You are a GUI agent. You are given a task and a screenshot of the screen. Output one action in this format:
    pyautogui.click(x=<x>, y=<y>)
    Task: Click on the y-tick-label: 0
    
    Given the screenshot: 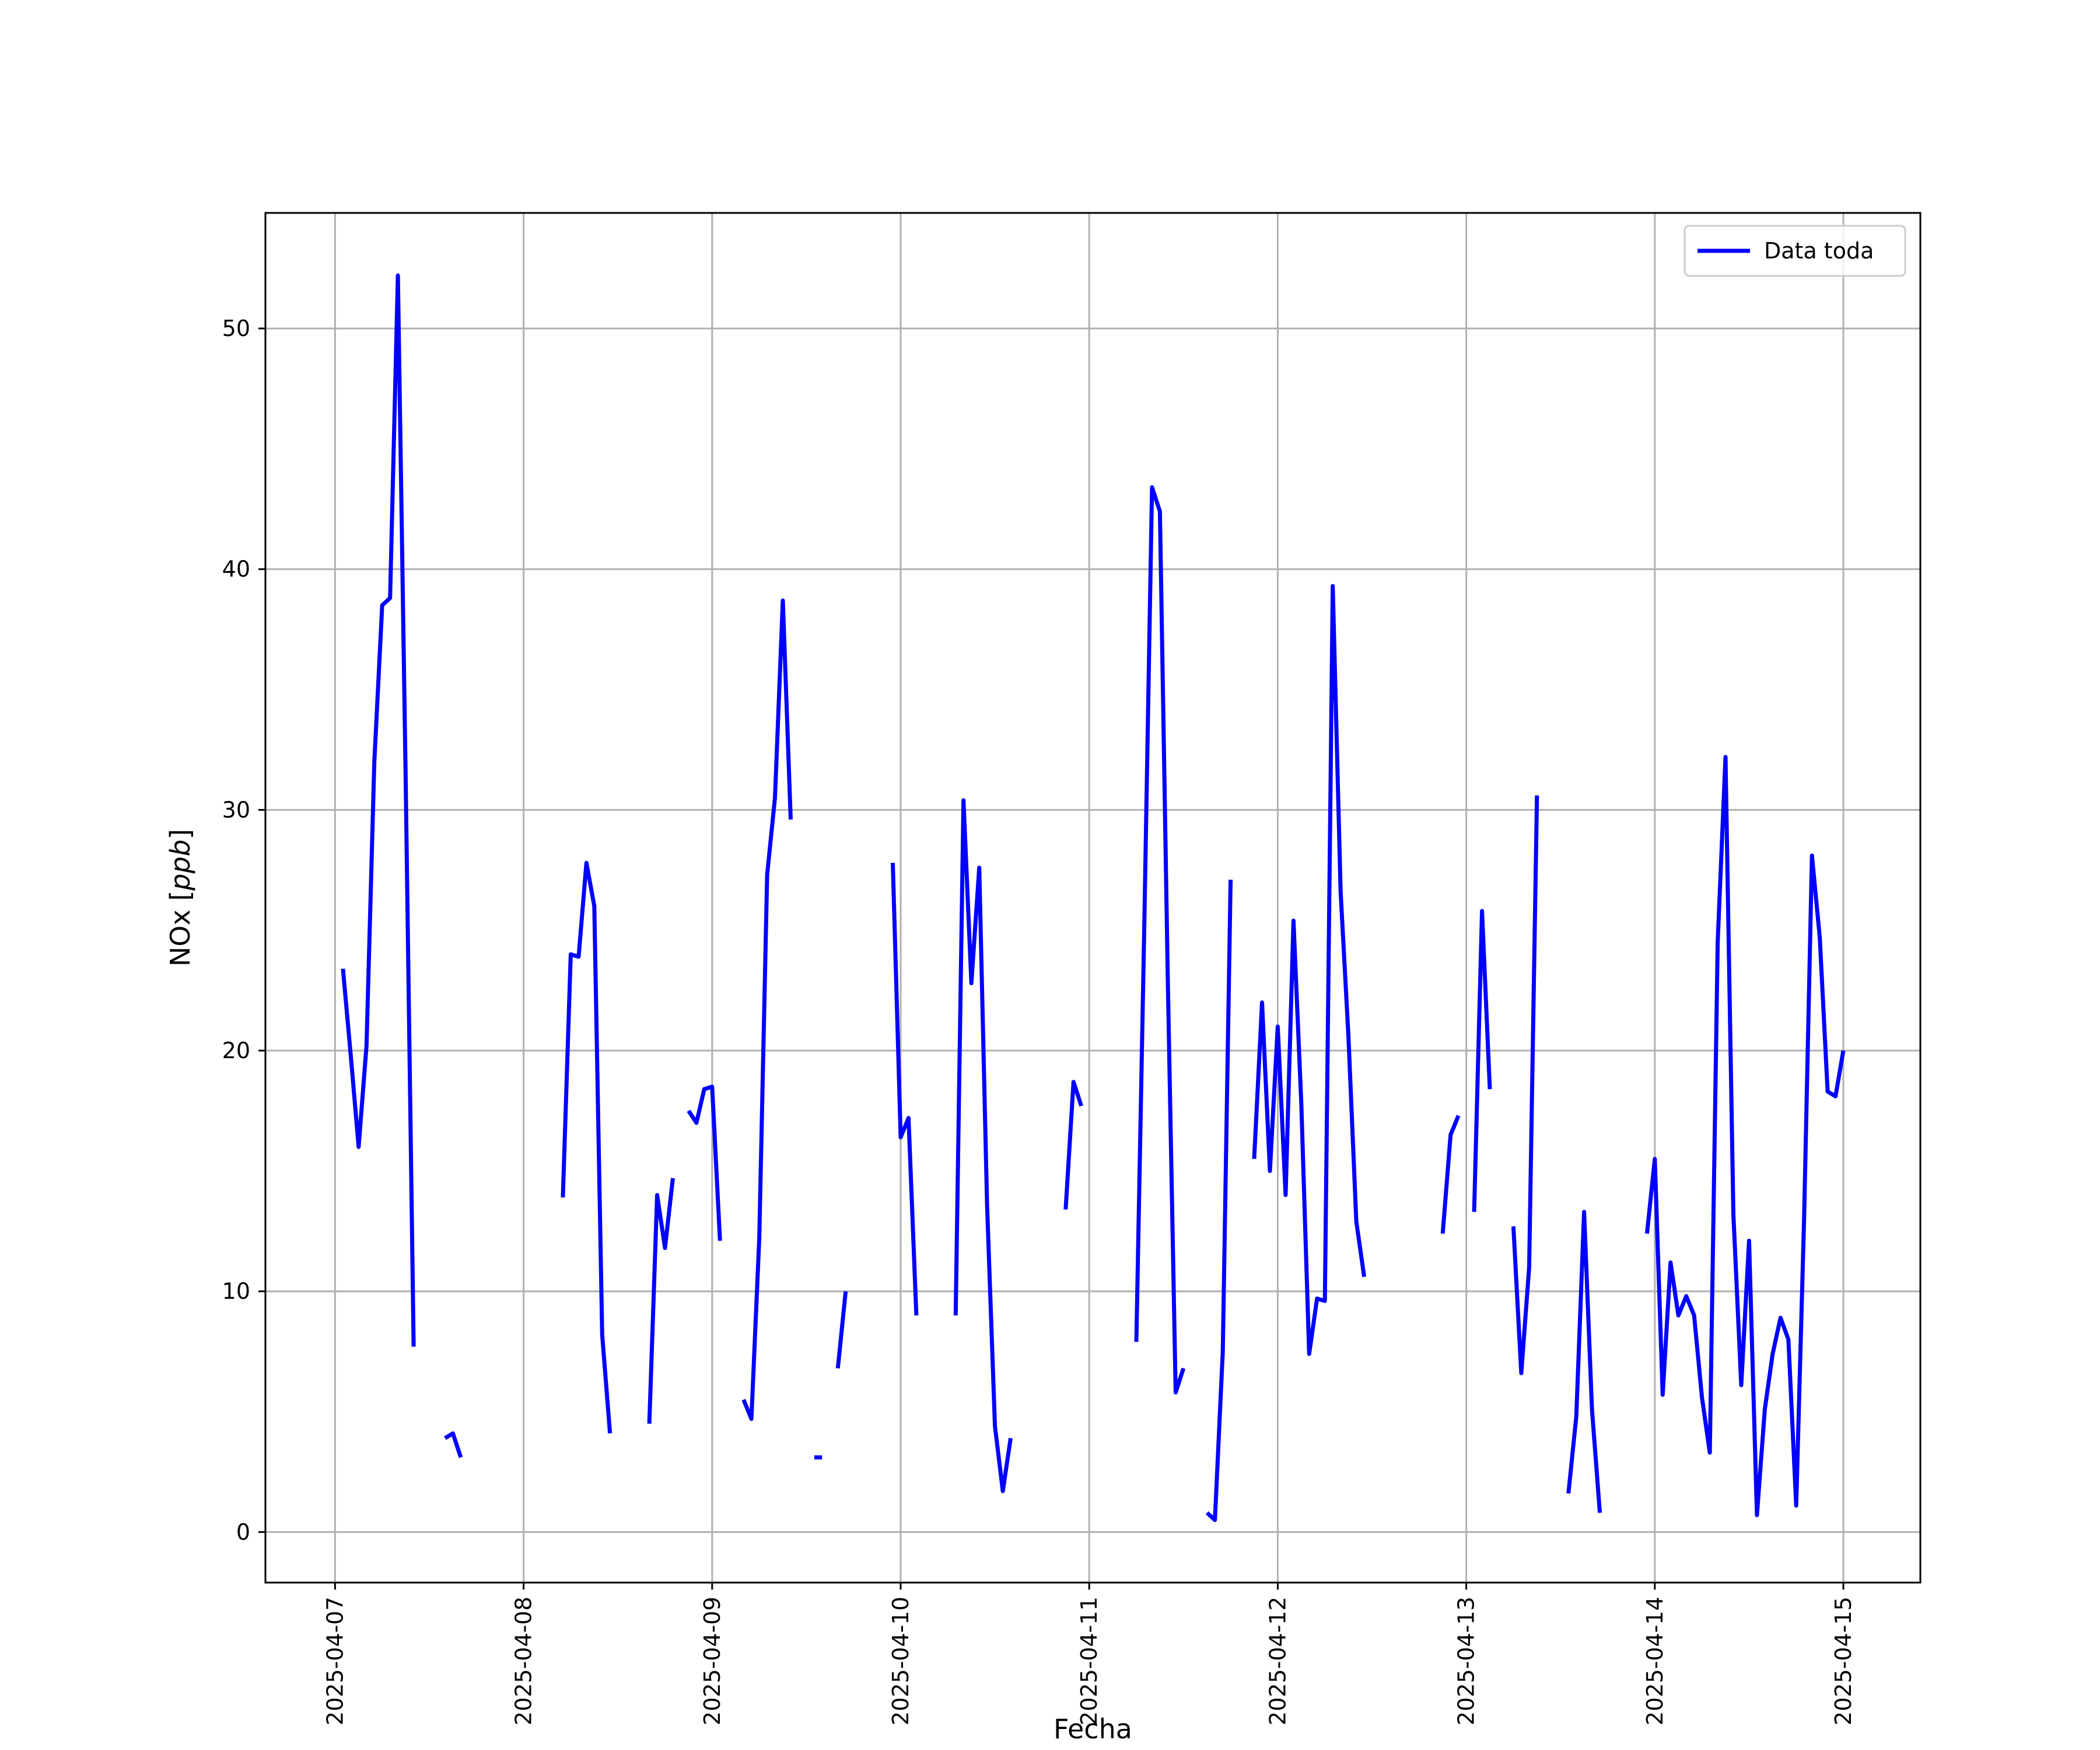 What is the action you would take?
    pyautogui.click(x=243, y=1532)
    